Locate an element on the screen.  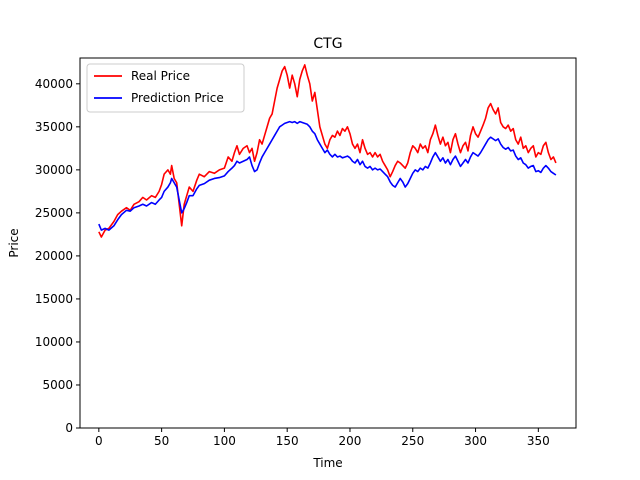
x-axis-label: Time is located at coordinates (327, 463).